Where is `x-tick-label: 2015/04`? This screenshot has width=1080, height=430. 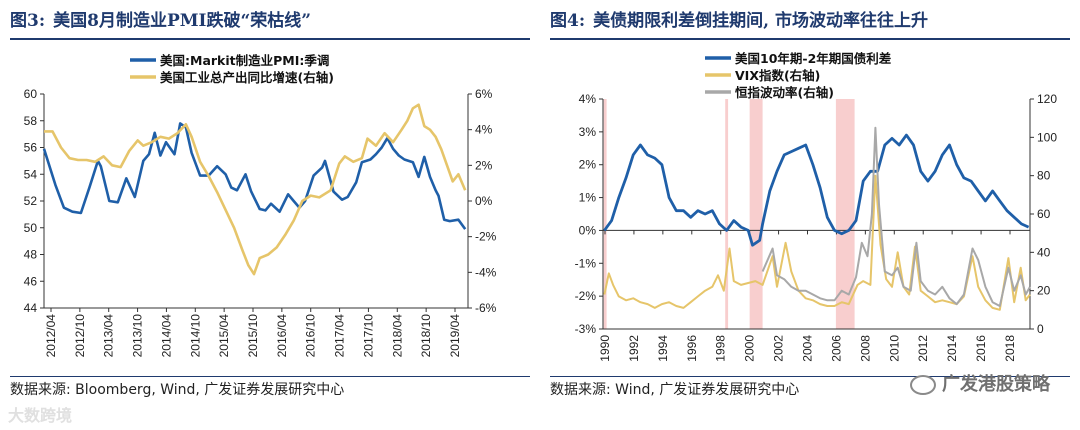
x-tick-label: 2015/04 is located at coordinates (224, 336).